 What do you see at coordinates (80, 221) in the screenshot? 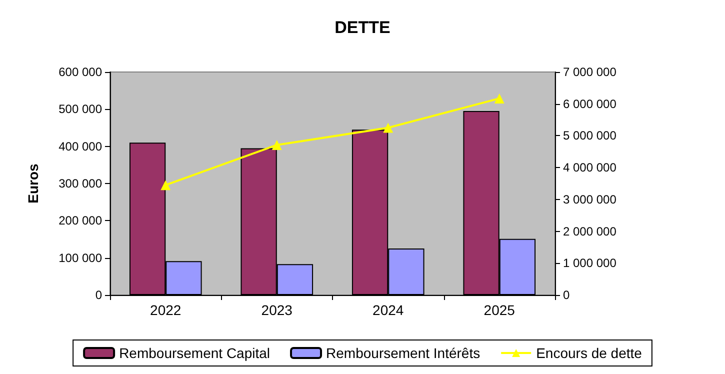
I see `y-tick-label: 200 000` at bounding box center [80, 221].